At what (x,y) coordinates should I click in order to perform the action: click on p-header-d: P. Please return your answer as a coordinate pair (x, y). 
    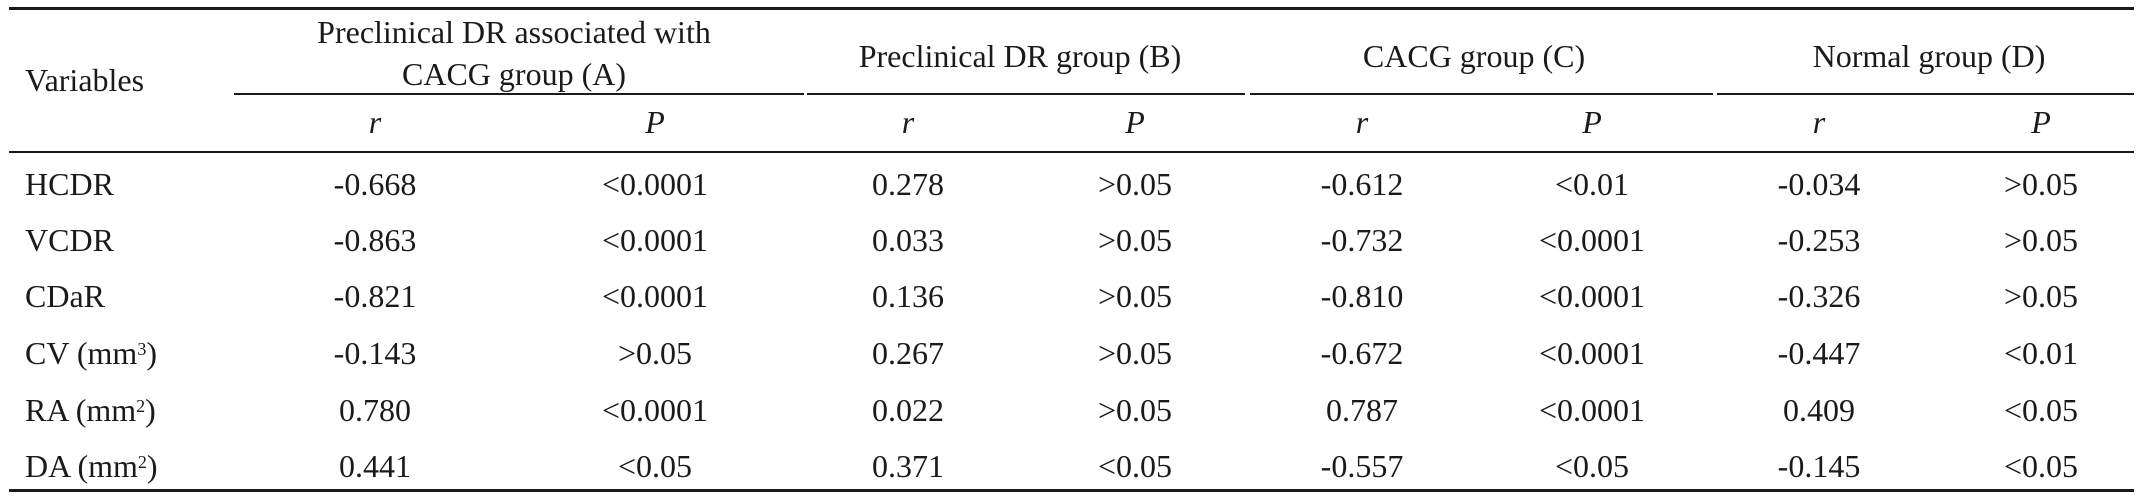
    Looking at the image, I should click on (2041, 122).